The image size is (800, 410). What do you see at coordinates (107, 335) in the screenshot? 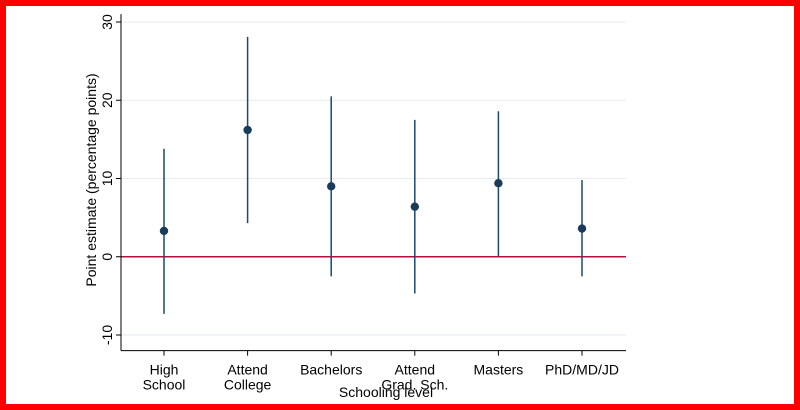
I see `y-tick-label: -10` at bounding box center [107, 335].